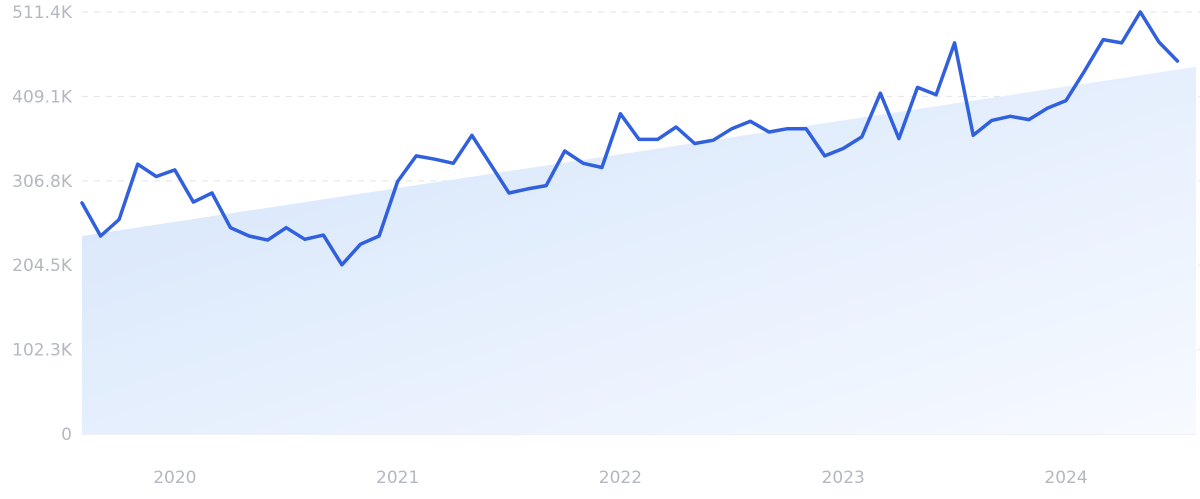 The width and height of the screenshot is (1200, 499). I want to click on y-tick-label: 306.8K, so click(42, 182).